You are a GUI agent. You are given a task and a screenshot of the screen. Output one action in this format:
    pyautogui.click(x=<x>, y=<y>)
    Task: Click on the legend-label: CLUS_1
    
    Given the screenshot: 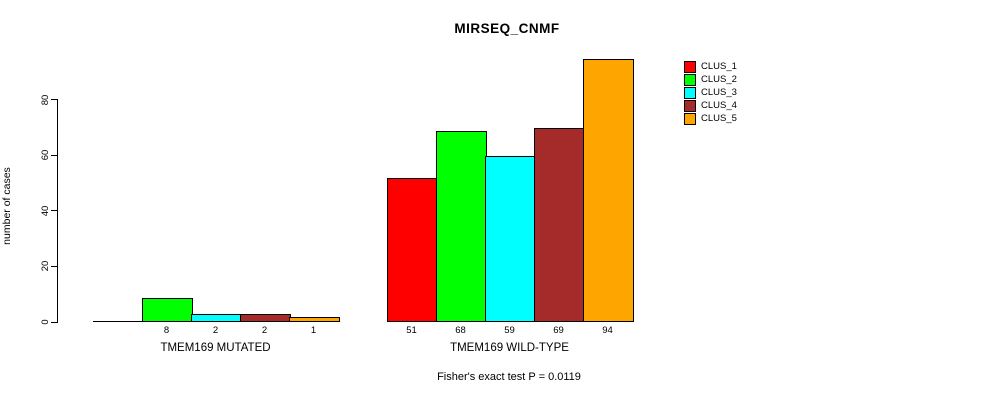 What is the action you would take?
    pyautogui.click(x=719, y=66)
    